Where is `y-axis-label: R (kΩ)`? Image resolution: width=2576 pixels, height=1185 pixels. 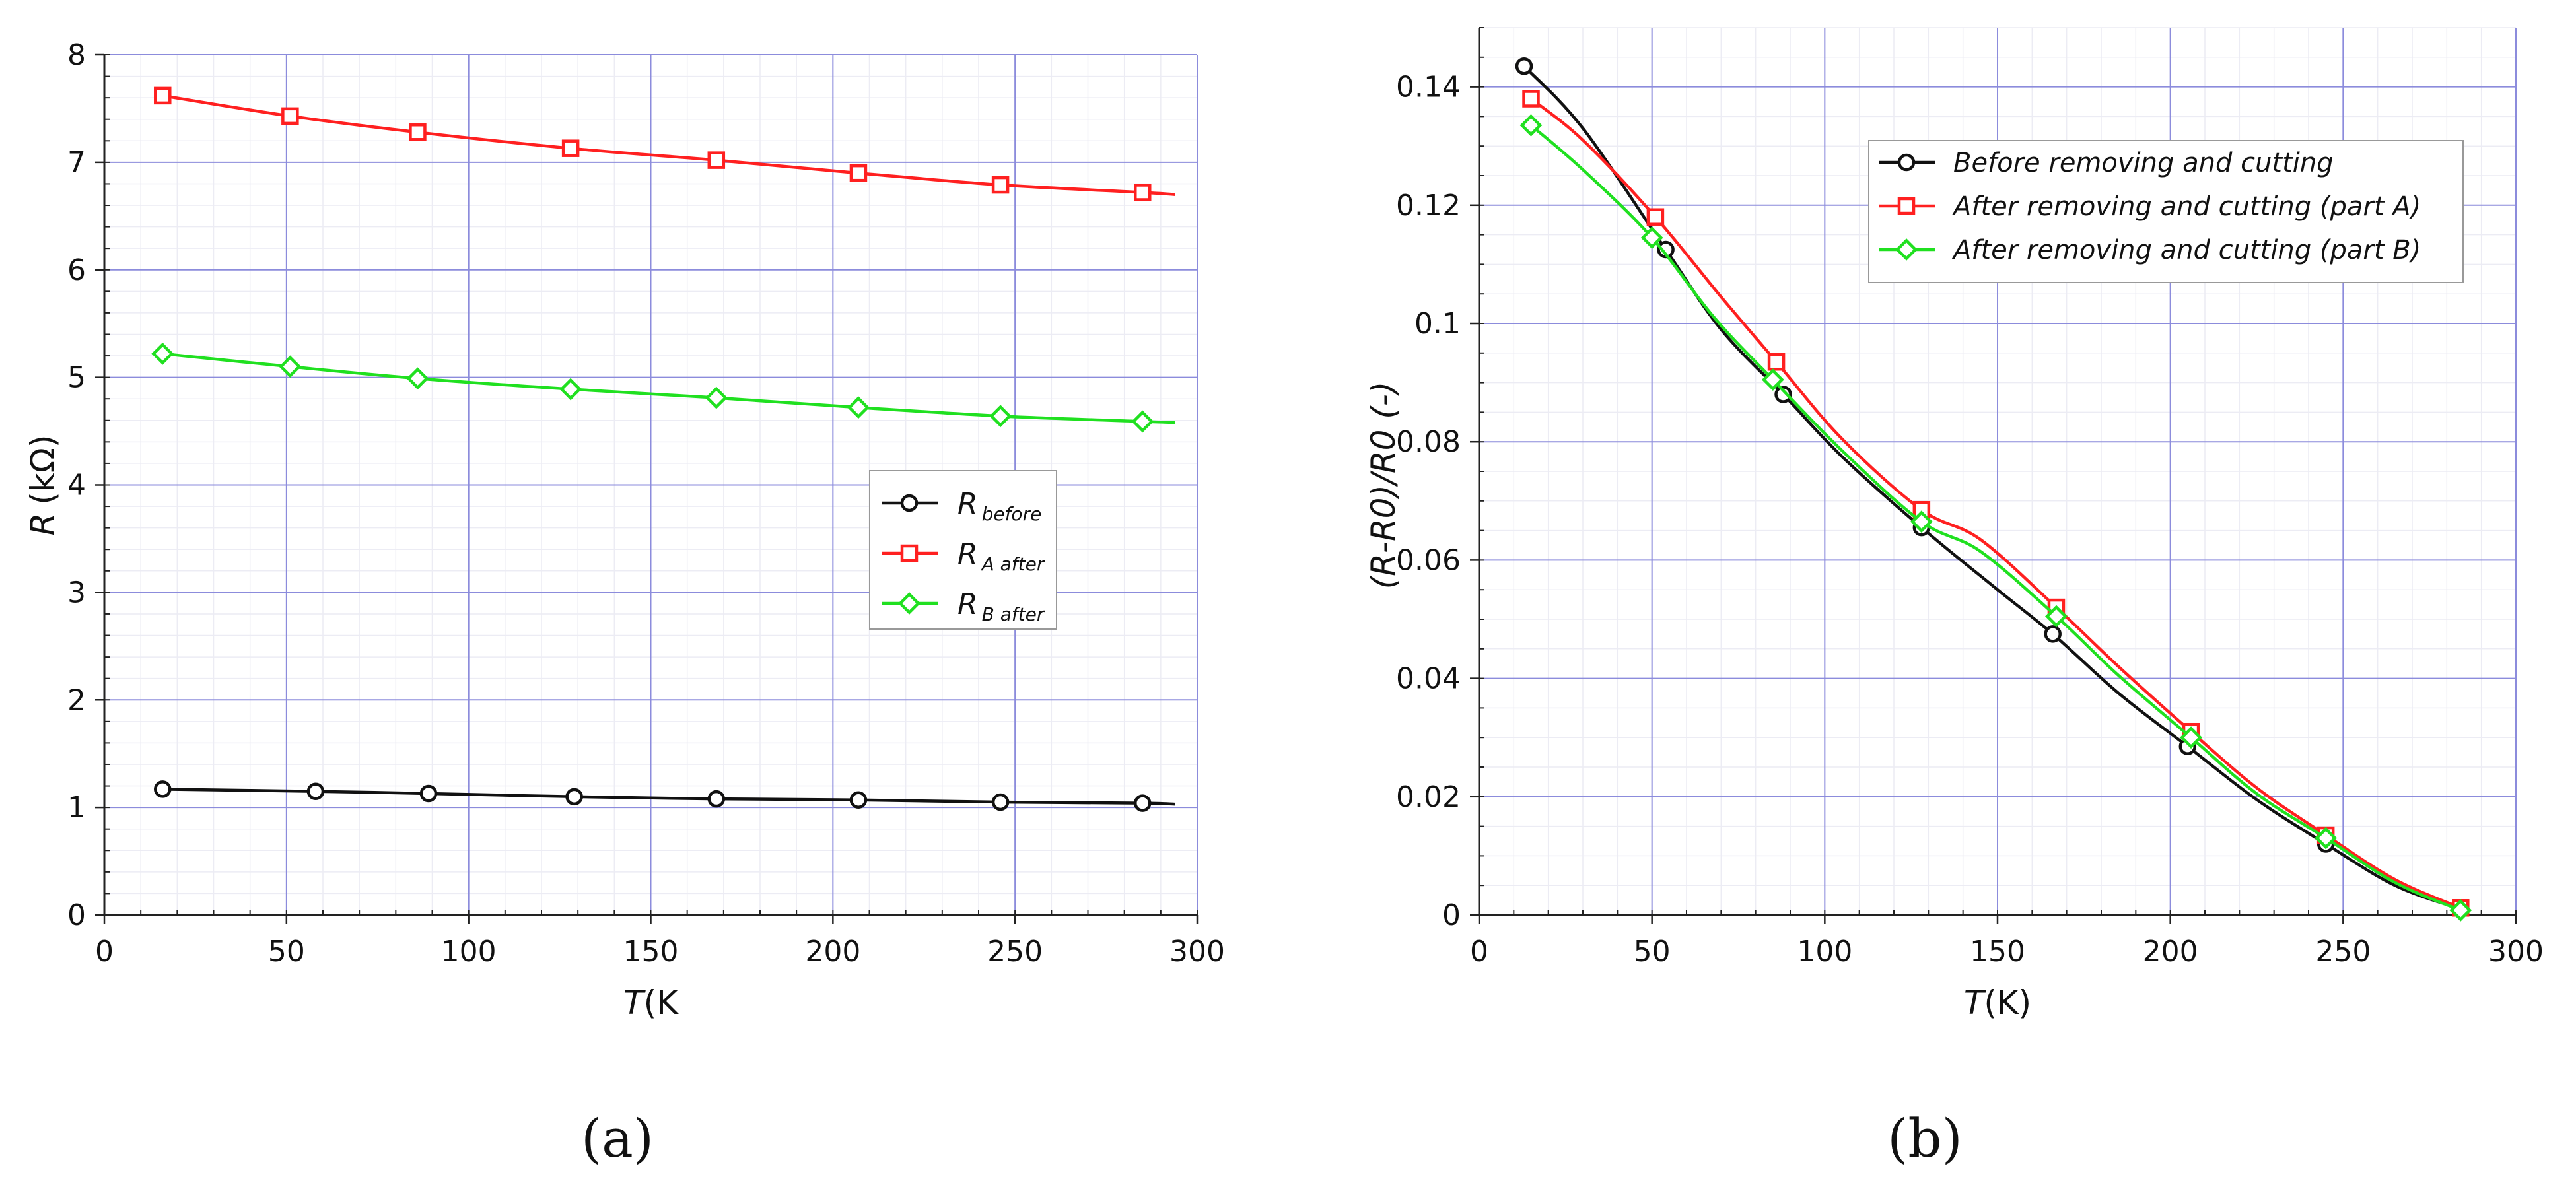
y-axis-label: R (kΩ) is located at coordinates (43, 485).